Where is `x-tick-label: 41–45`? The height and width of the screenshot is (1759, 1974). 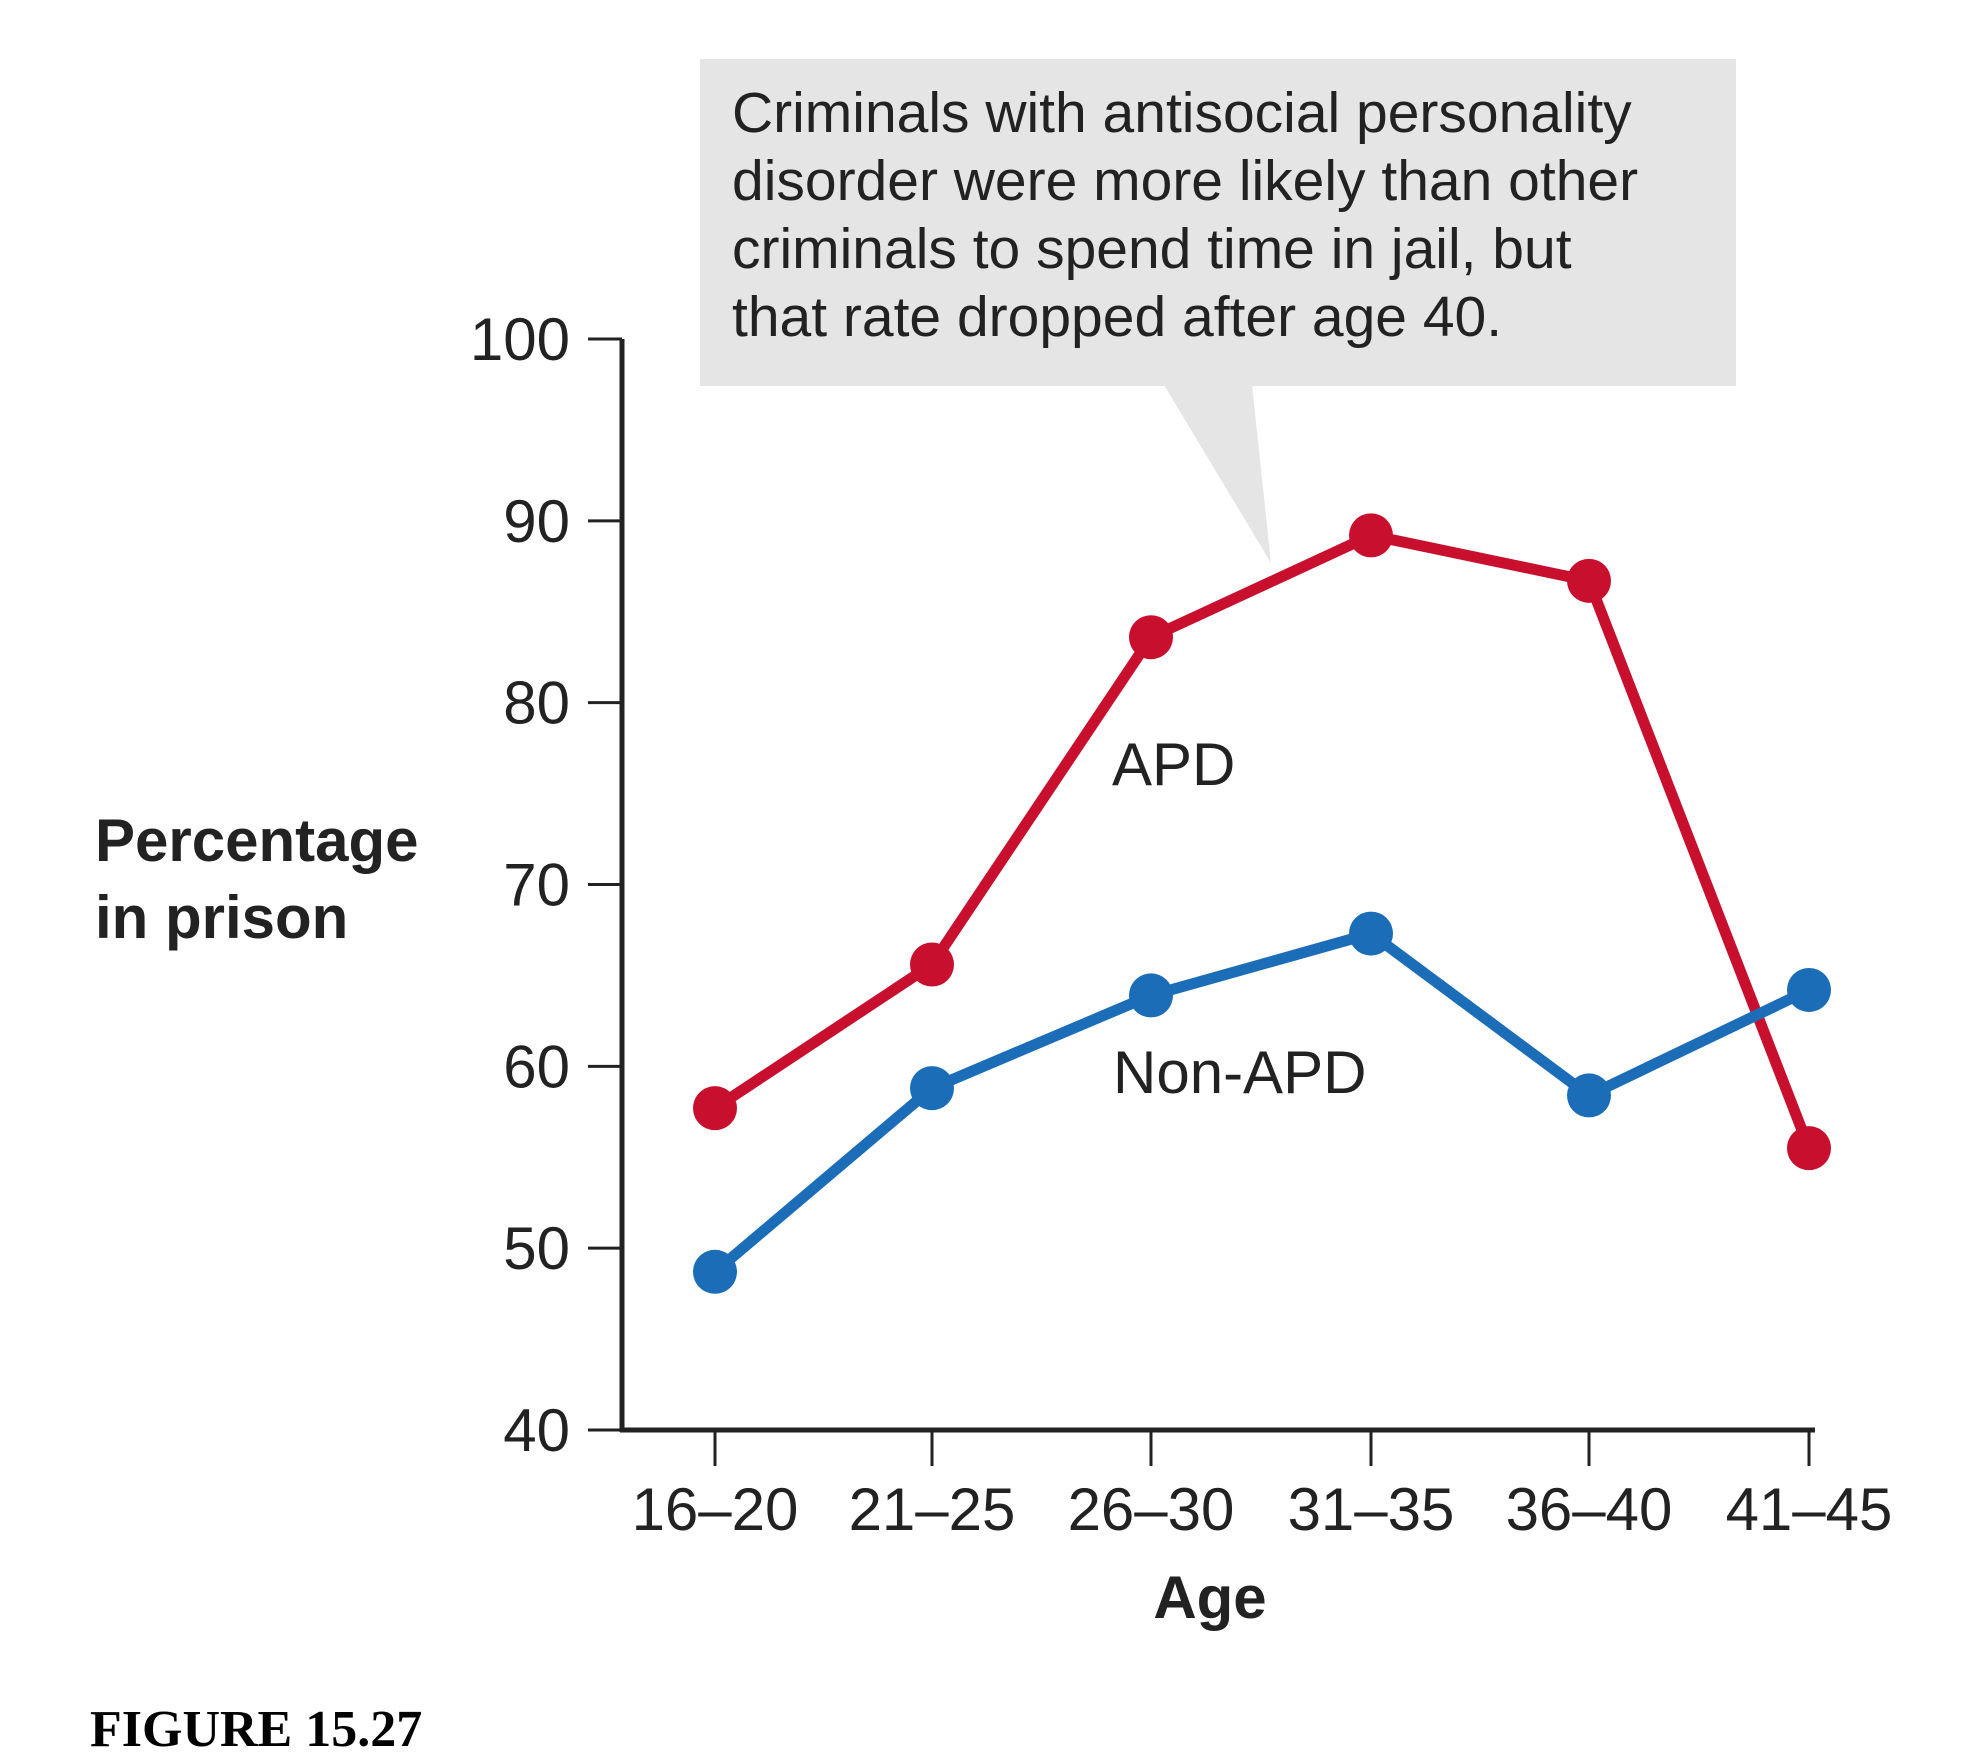 x-tick-label: 41–45 is located at coordinates (1809, 1509).